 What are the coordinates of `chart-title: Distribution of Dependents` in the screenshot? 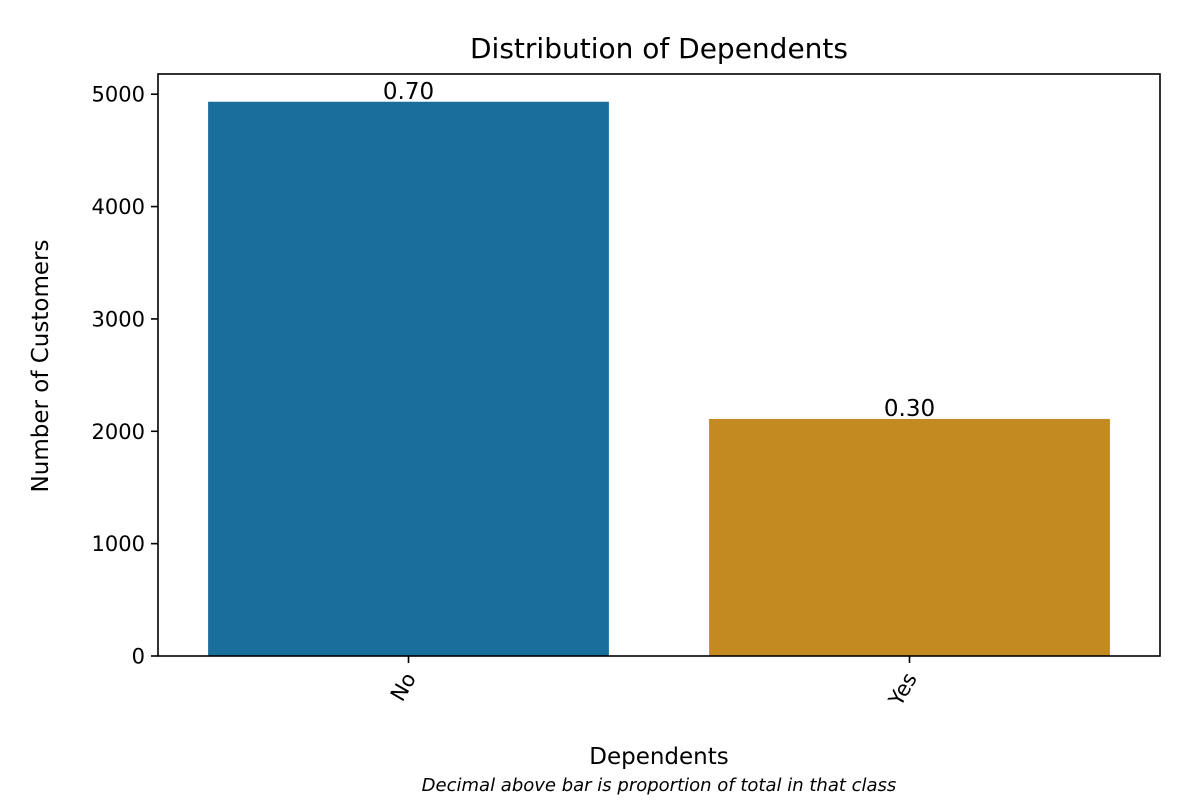 It's located at (659, 48).